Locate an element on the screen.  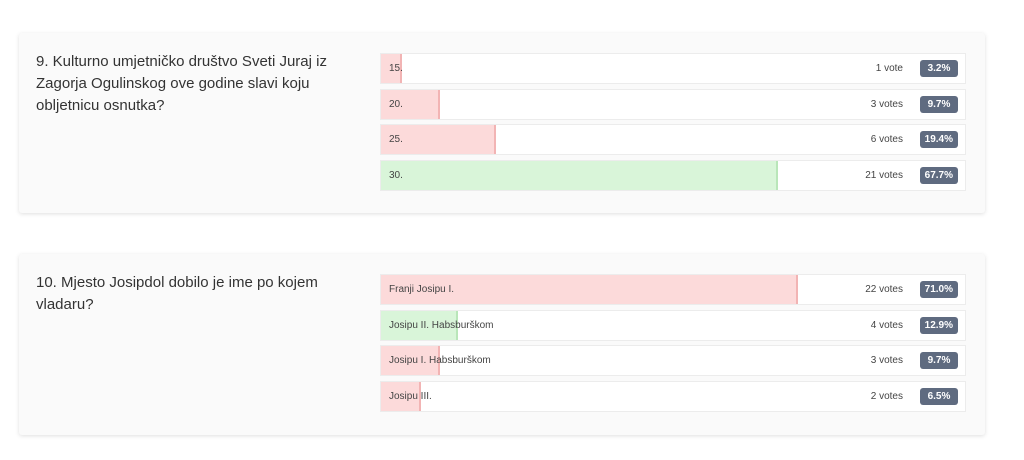
answer-row: 20. 3 votes 9.7% is located at coordinates (673, 104).